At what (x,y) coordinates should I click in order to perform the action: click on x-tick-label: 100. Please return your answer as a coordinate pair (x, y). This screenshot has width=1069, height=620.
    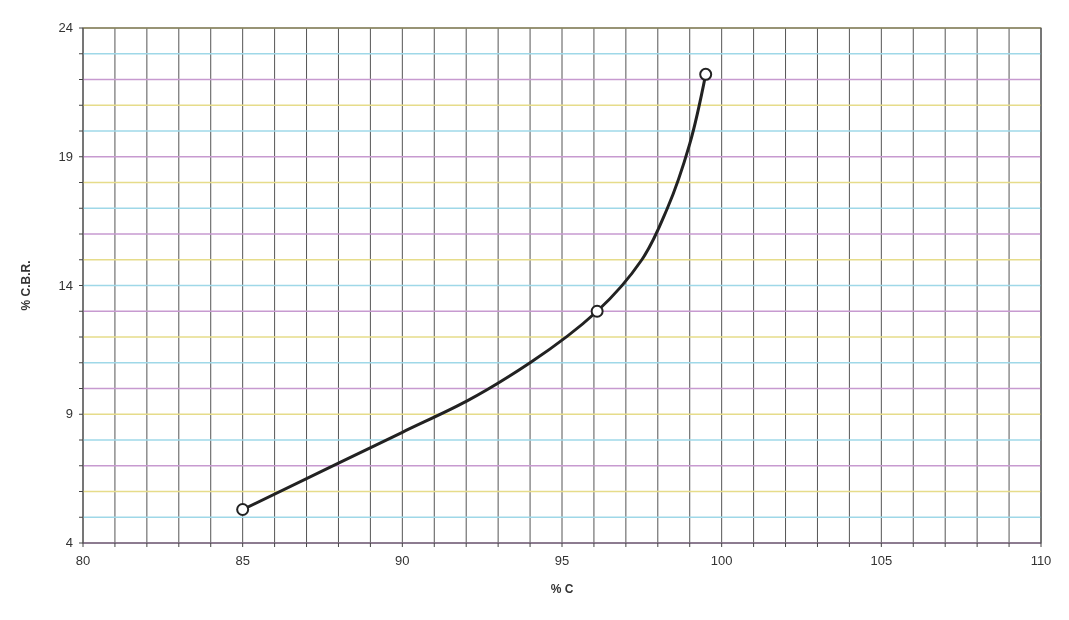
    Looking at the image, I should click on (721, 560).